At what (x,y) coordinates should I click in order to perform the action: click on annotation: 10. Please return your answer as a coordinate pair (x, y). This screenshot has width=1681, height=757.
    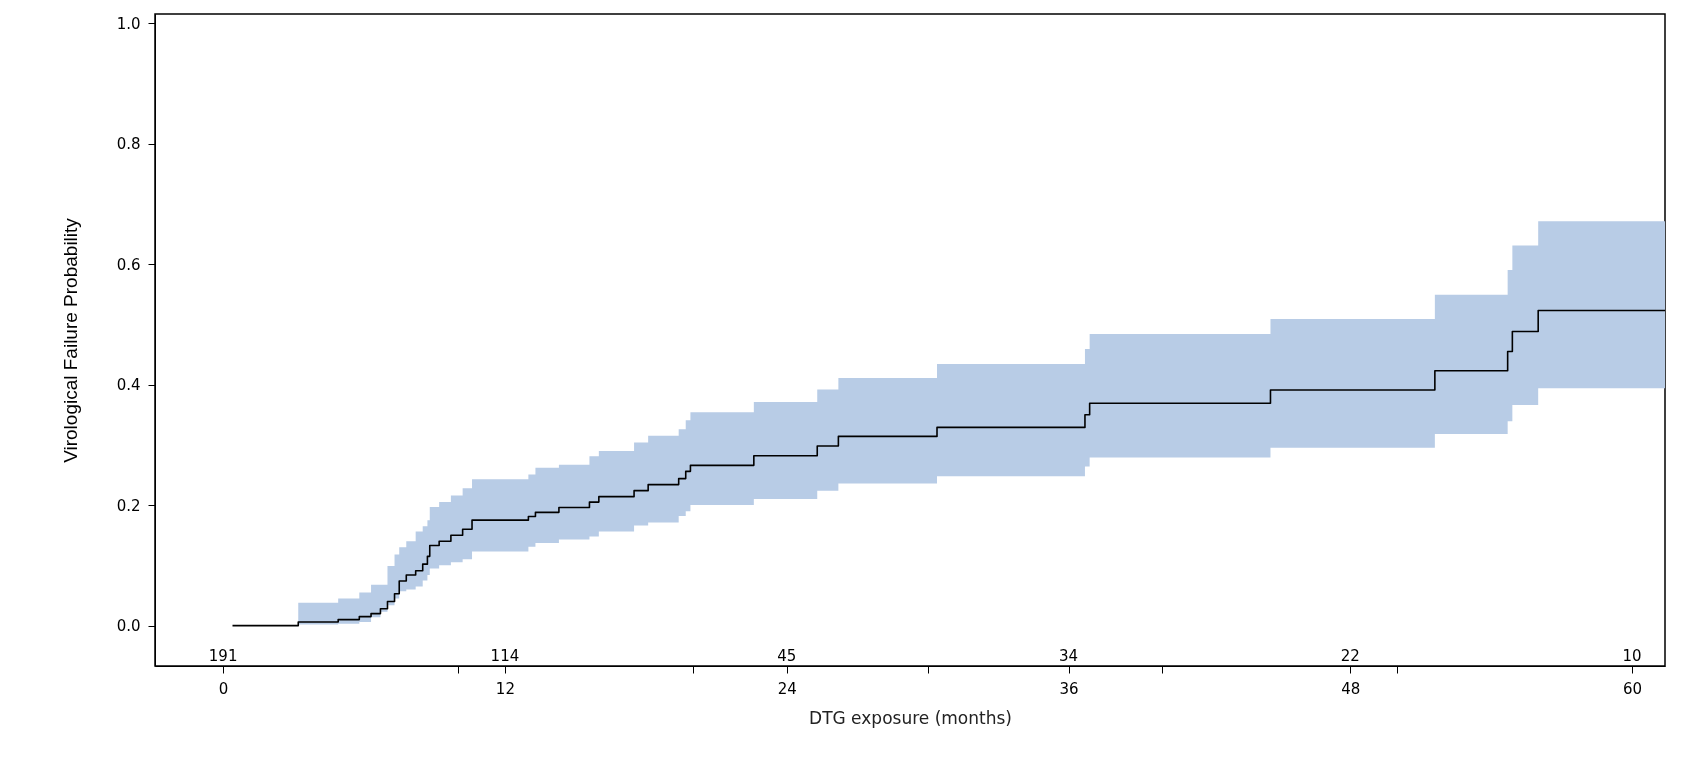
    Looking at the image, I should click on (1632, 656).